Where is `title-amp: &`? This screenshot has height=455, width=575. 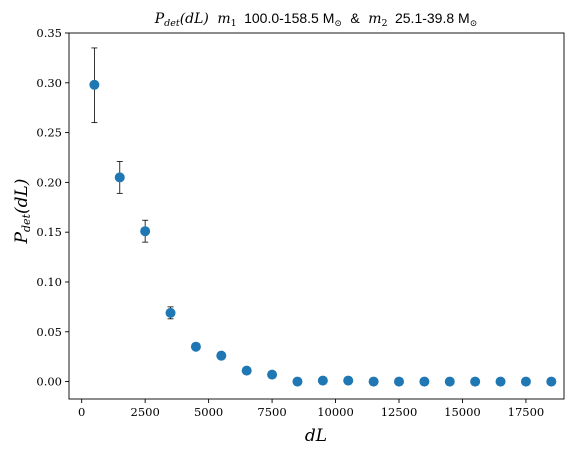
title-amp: & is located at coordinates (355, 18).